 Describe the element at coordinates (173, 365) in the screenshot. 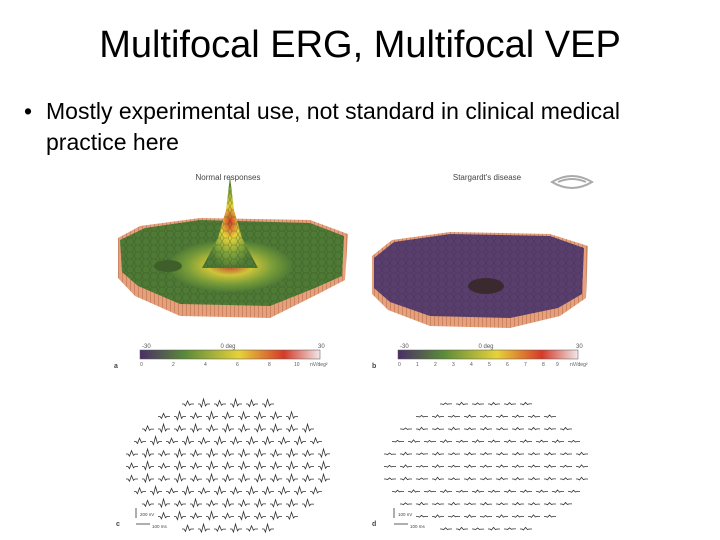

I see `scale-tick: 2` at that location.